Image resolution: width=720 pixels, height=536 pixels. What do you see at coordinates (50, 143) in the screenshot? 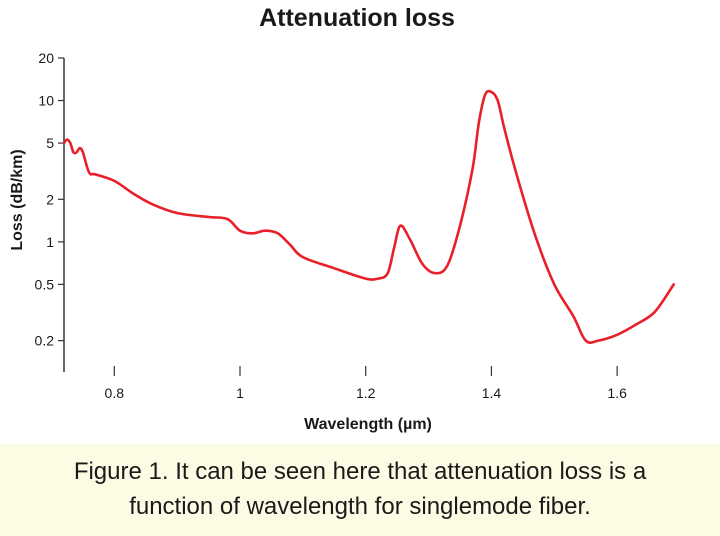
I see `y-tick-label: 5` at bounding box center [50, 143].